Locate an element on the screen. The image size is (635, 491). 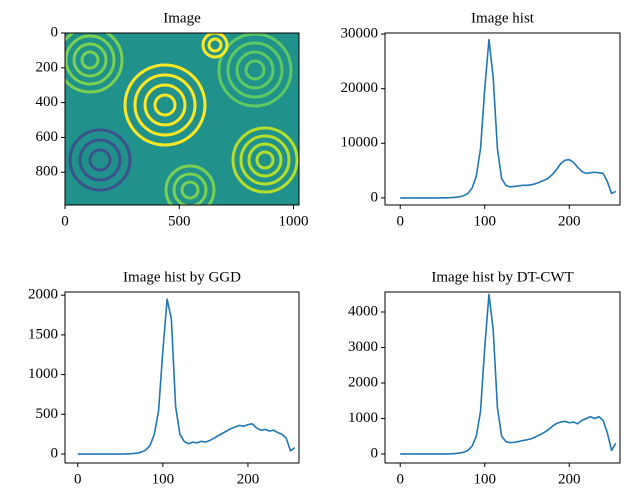
y-tick-label: 10000 is located at coordinates (360, 143).